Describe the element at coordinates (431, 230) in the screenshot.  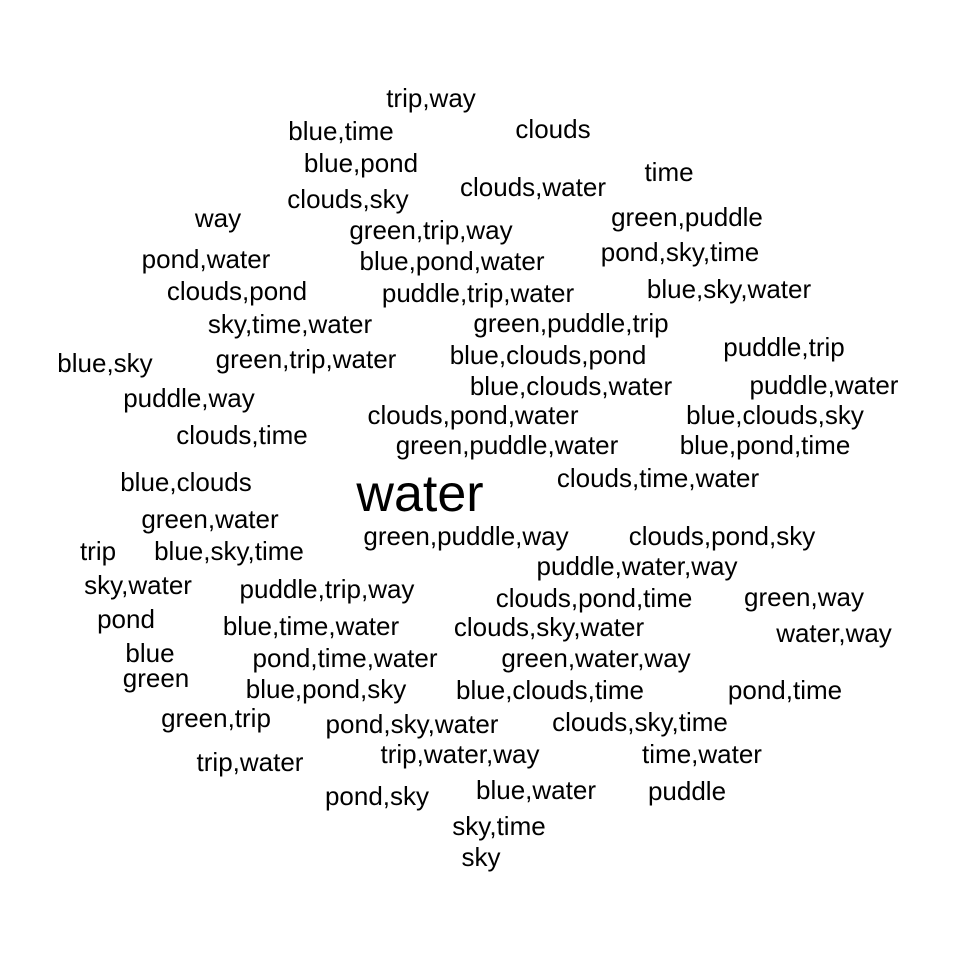
I see `word-green-trip-way: green,trip,way` at that location.